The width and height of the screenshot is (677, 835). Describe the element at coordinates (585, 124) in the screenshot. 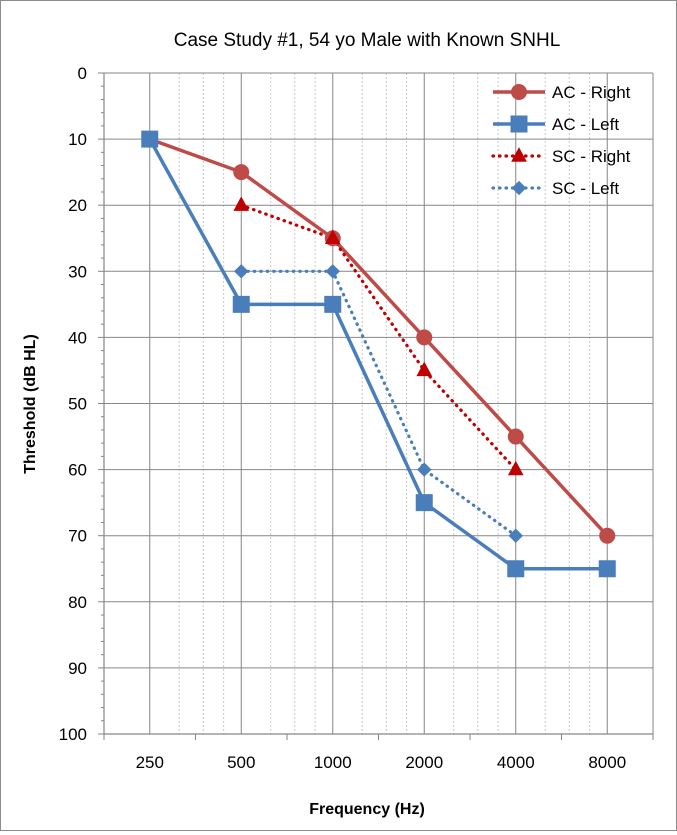

I see `legend-label-ac-left: AC - Left` at that location.